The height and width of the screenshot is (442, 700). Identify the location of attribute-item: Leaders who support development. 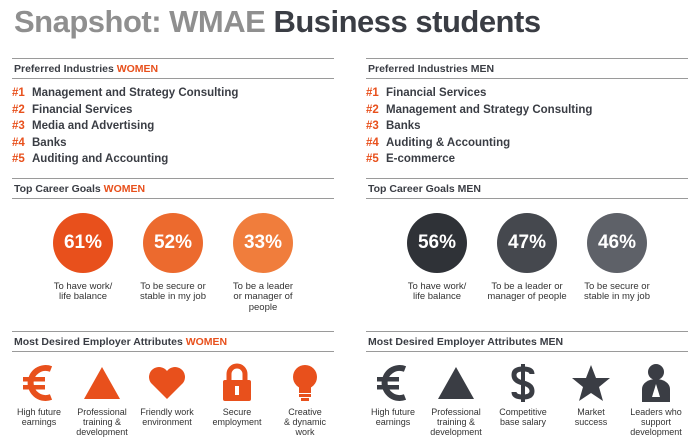
(656, 399).